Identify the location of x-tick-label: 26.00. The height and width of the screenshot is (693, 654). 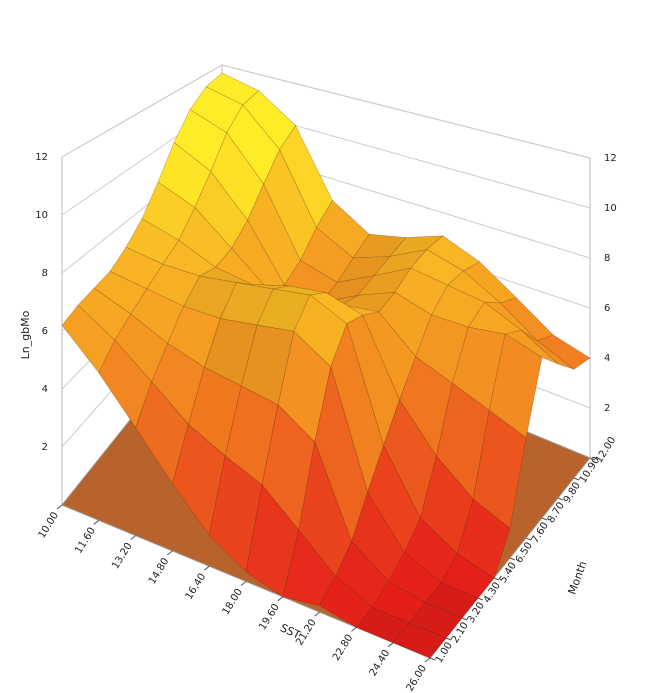
(417, 678).